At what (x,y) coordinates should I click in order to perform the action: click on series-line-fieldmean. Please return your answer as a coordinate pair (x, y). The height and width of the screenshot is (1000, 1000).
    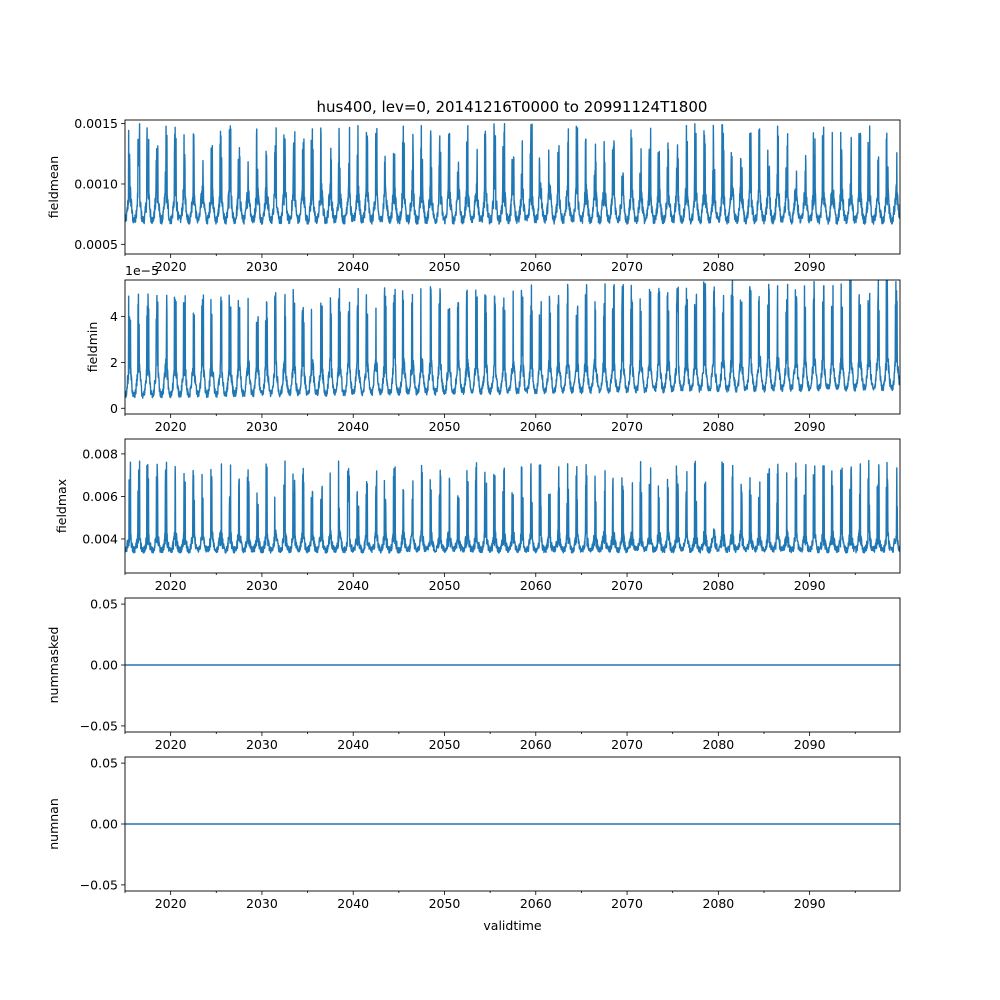
    Looking at the image, I should click on (512, 173).